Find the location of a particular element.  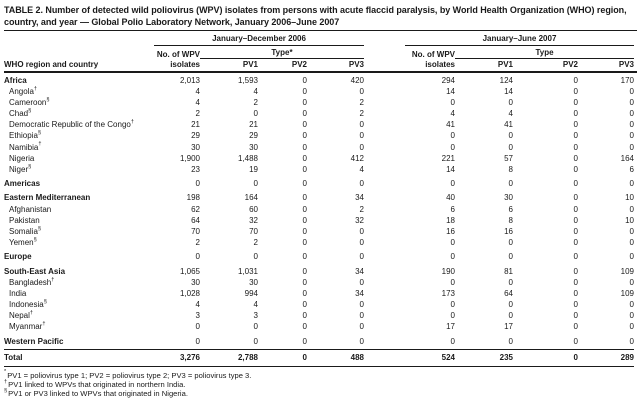

cell-2006-pv3: 2 is located at coordinates (361, 209).